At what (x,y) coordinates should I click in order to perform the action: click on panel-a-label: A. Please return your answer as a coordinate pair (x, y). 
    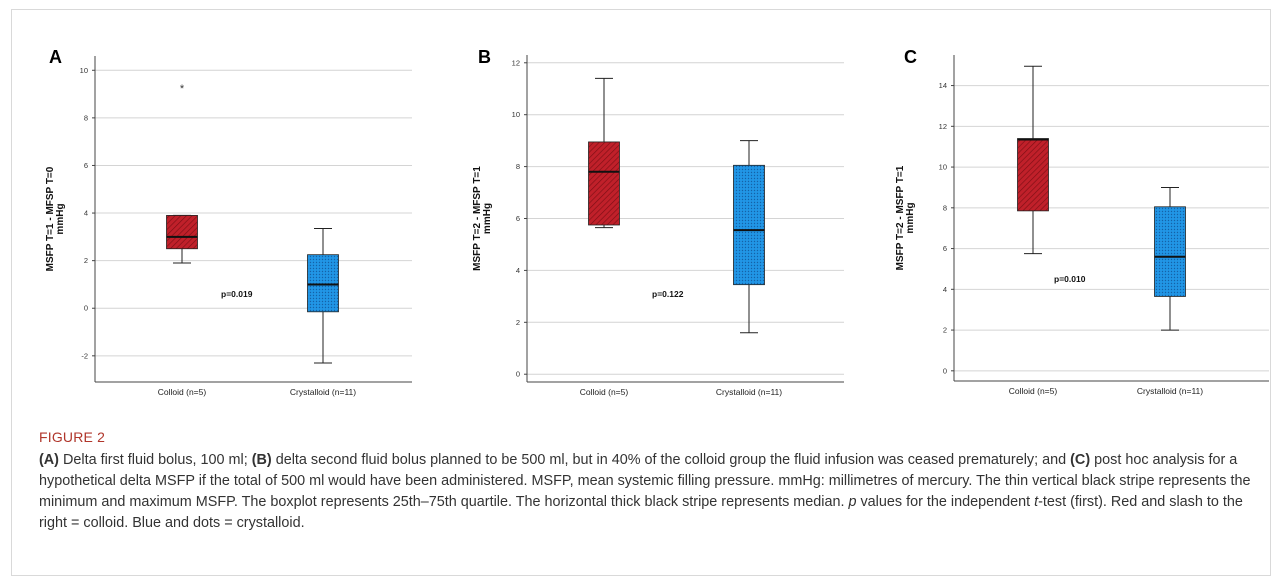
    Looking at the image, I should click on (55, 57).